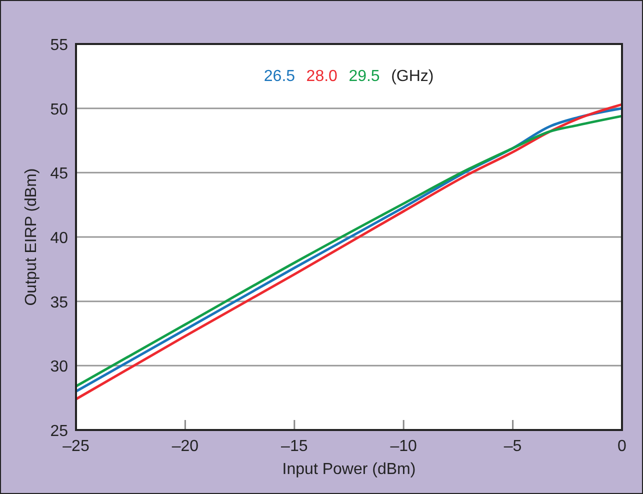  I want to click on y-tick-label: 35, so click(59, 303).